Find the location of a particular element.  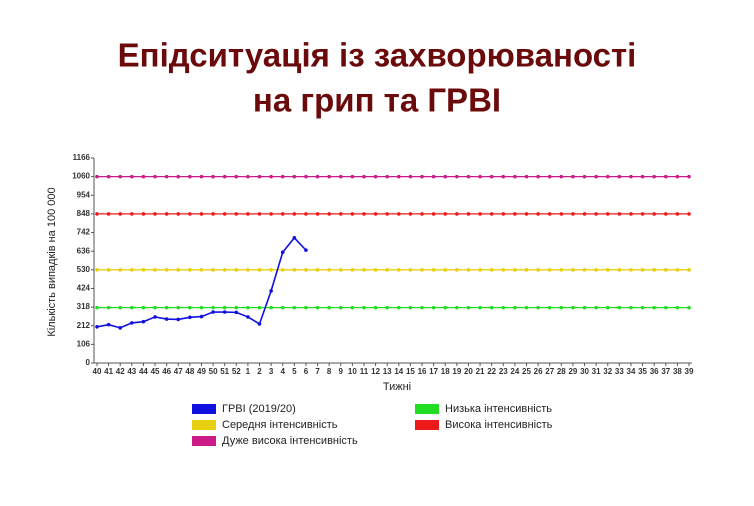

x-tick-label: 9 is located at coordinates (341, 371).